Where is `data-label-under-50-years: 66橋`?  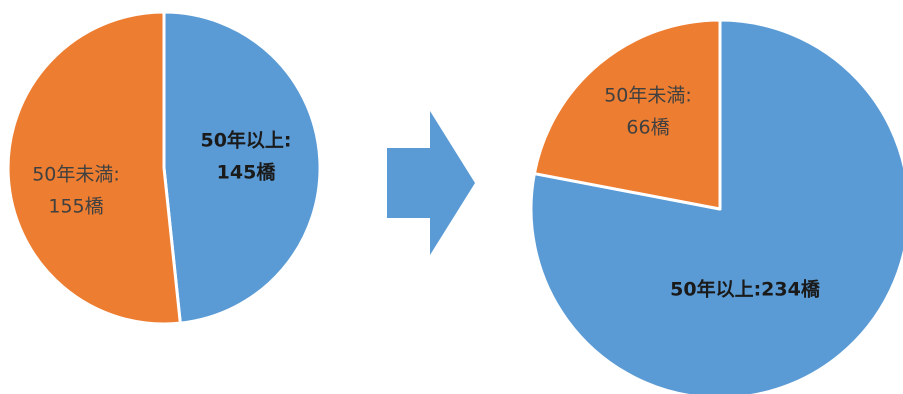
data-label-under-50-years: 66橋 is located at coordinates (647, 128).